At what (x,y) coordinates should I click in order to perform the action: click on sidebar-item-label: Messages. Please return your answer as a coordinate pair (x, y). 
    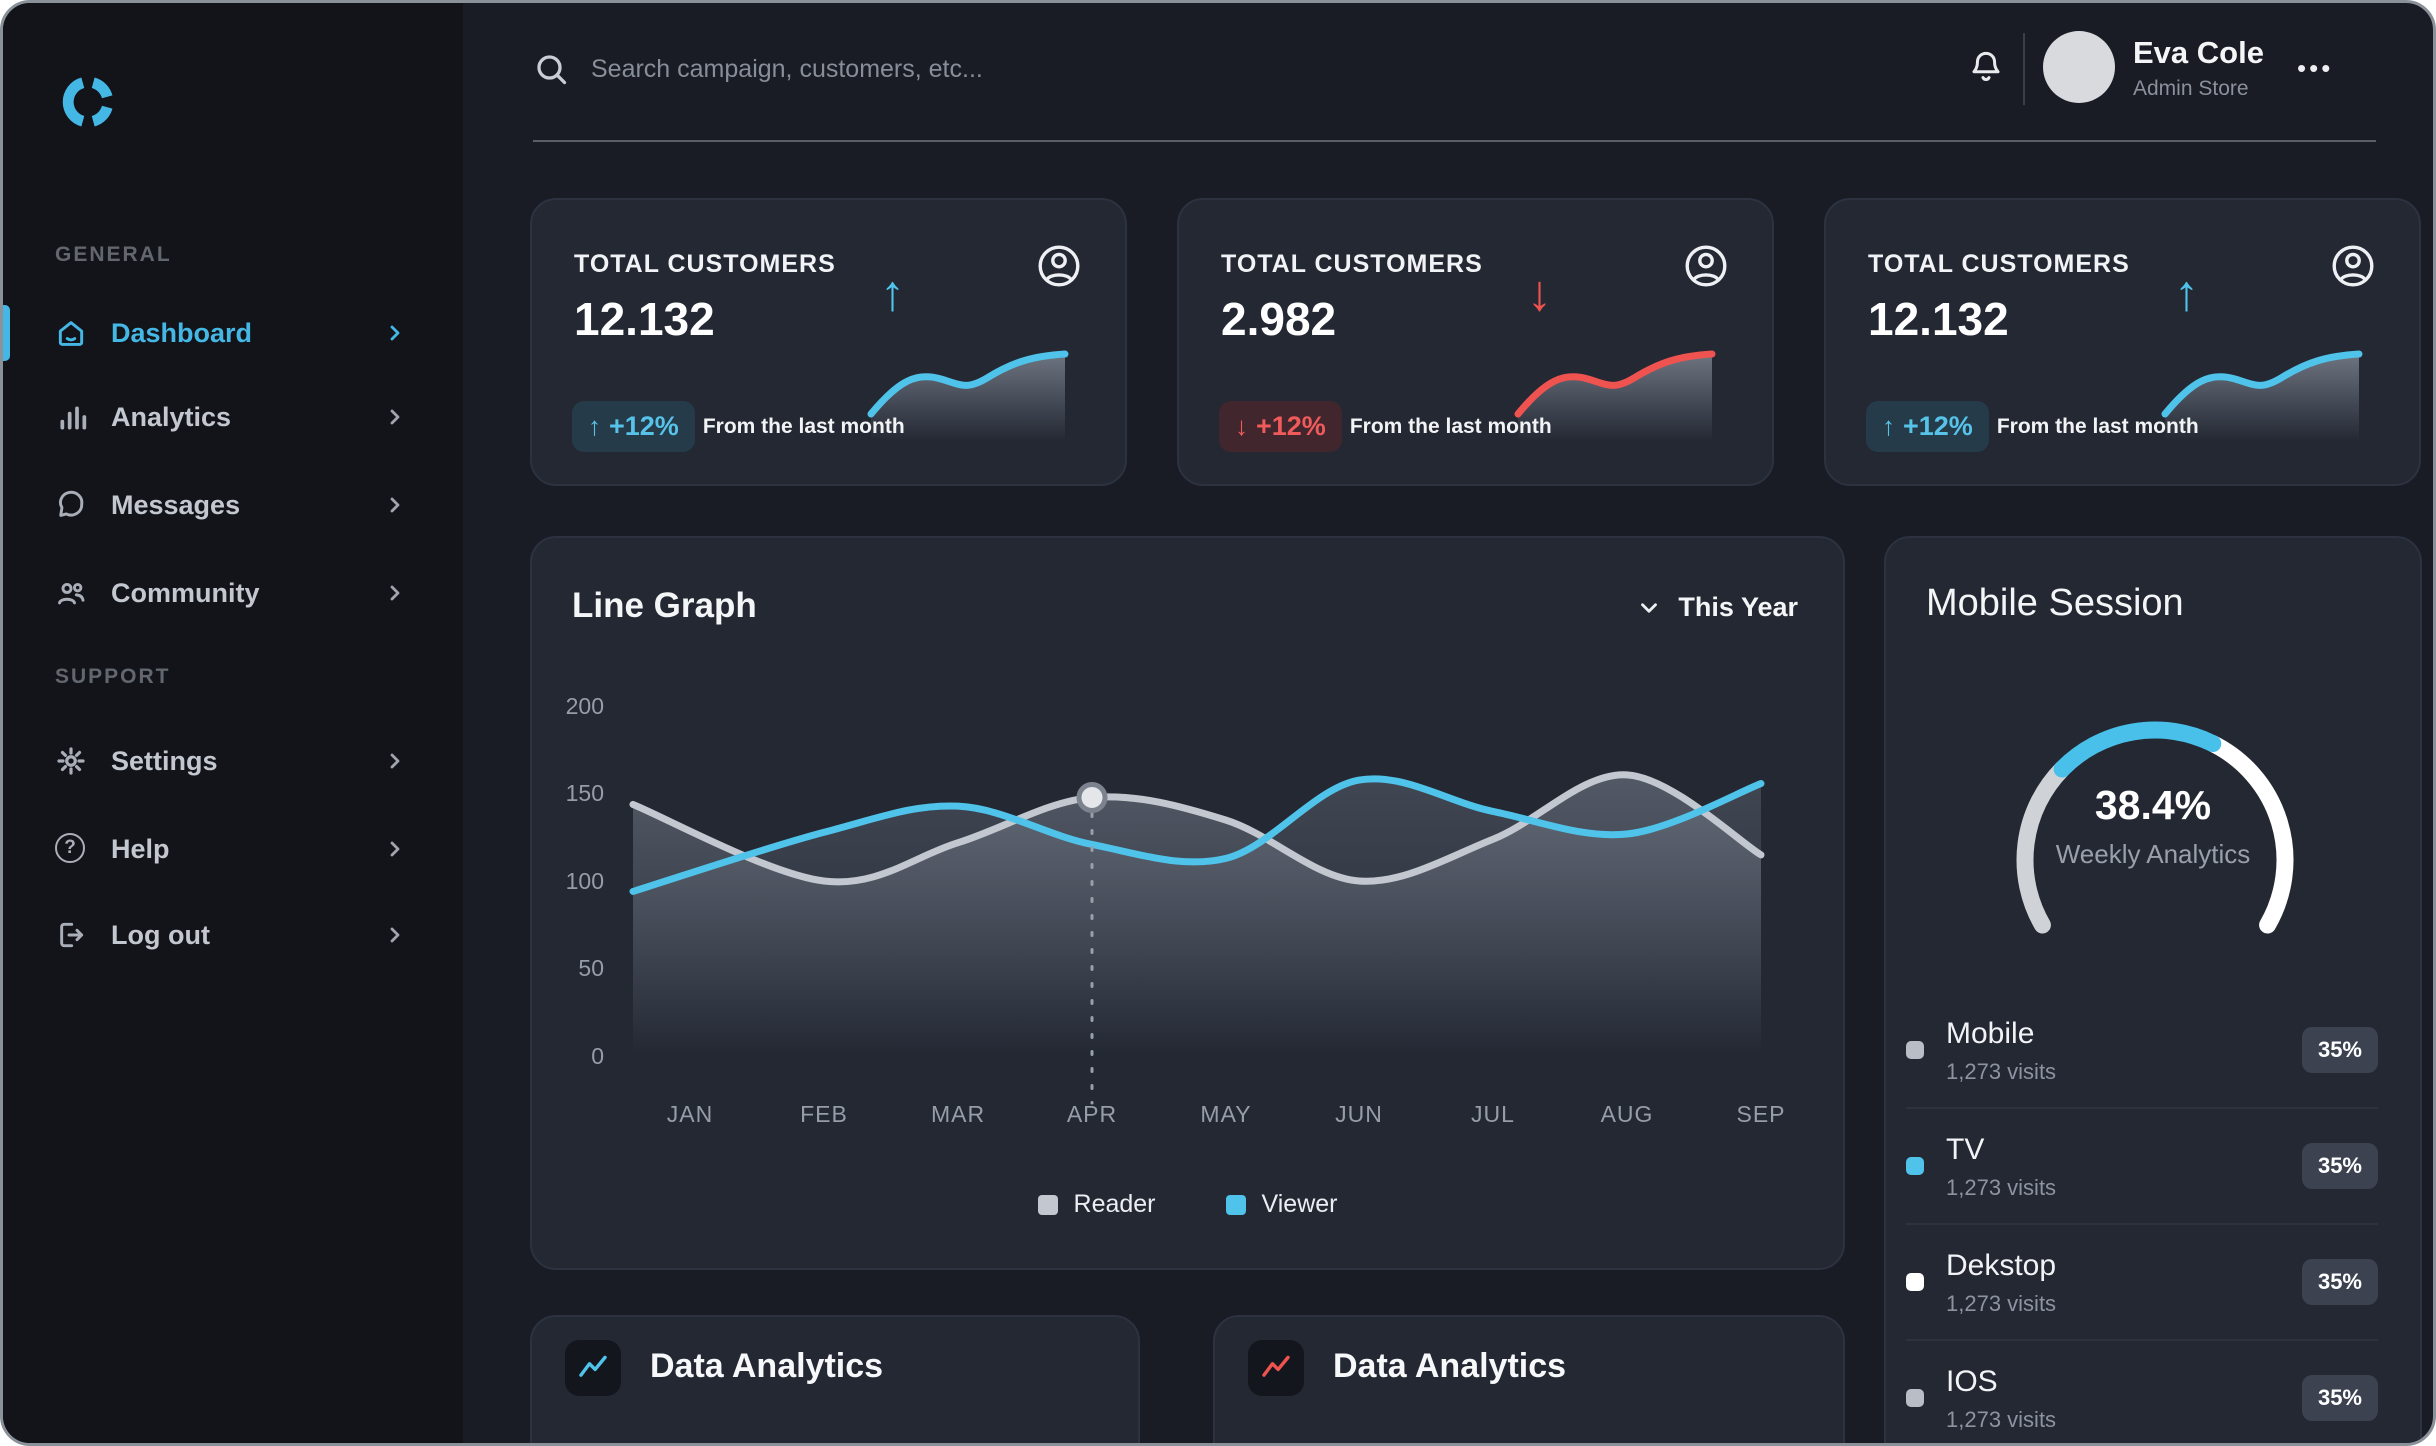
    Looking at the image, I should click on (176, 504).